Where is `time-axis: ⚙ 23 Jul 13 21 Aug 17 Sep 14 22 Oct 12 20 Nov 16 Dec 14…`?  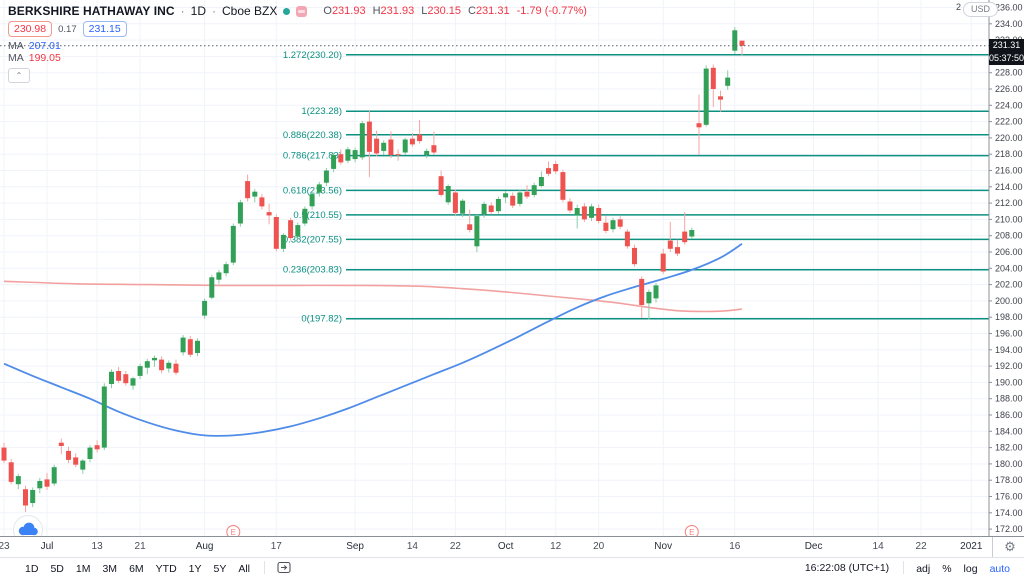
time-axis: ⚙ 23 Jul 13 21 Aug 17 Sep 14 22 Oct 12 20 Nov 16 Dec 14… is located at coordinates (512, 547).